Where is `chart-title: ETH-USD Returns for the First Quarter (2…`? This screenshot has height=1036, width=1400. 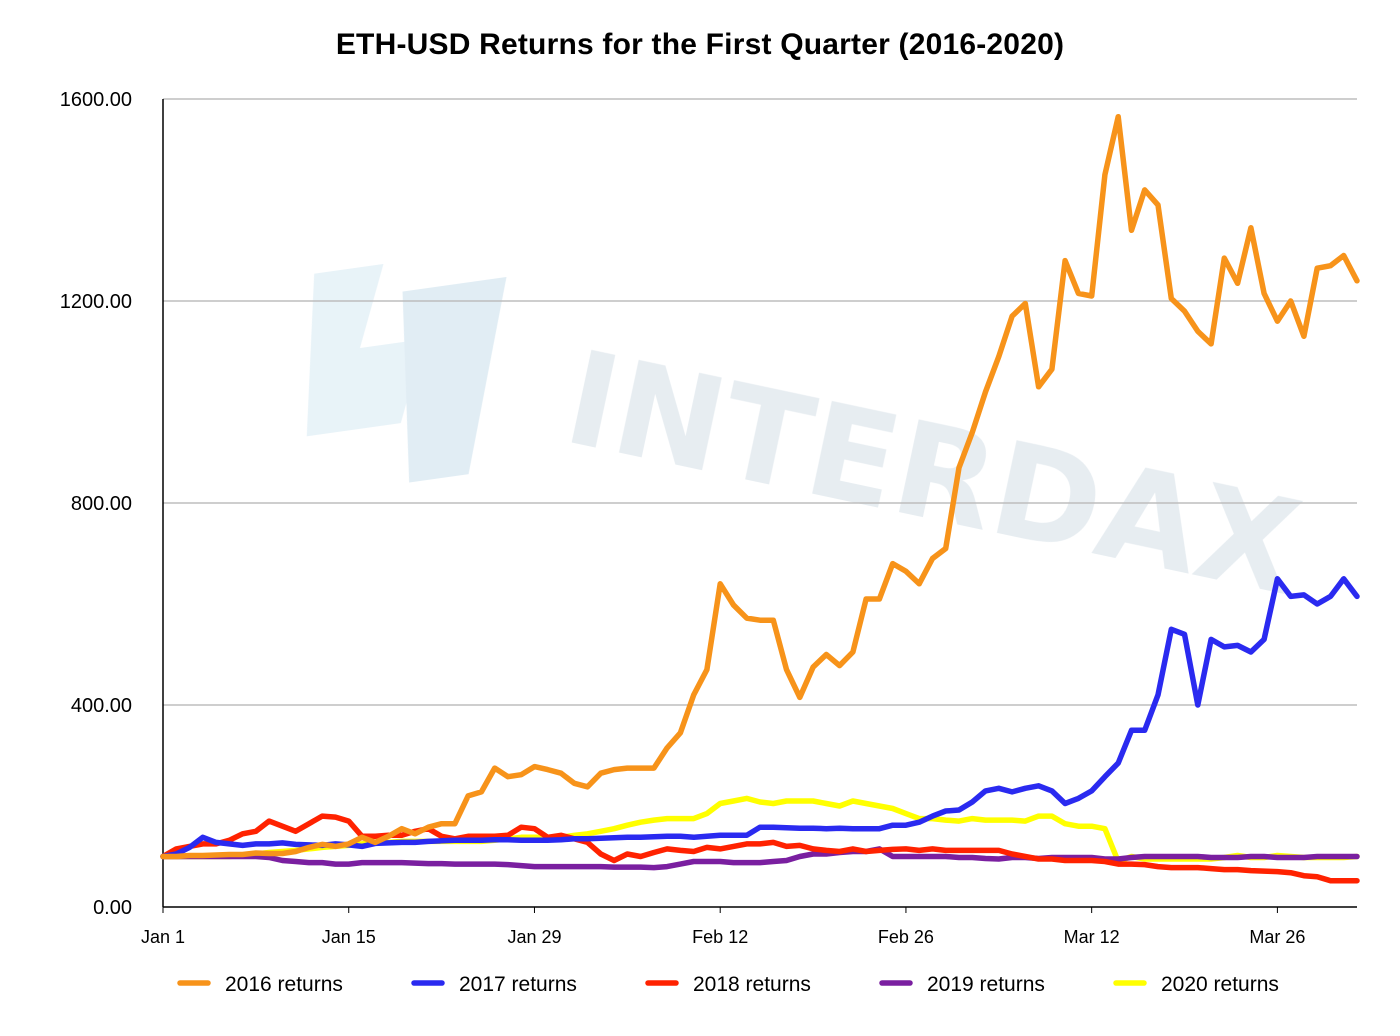
chart-title: ETH-USD Returns for the First Quarter (2… is located at coordinates (700, 44).